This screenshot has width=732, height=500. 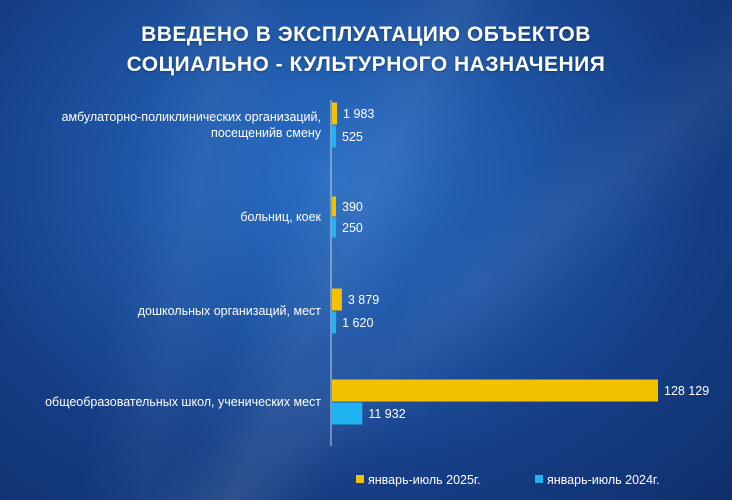 What do you see at coordinates (266, 133) in the screenshot?
I see `category-label-0-1: посещенийв смену` at bounding box center [266, 133].